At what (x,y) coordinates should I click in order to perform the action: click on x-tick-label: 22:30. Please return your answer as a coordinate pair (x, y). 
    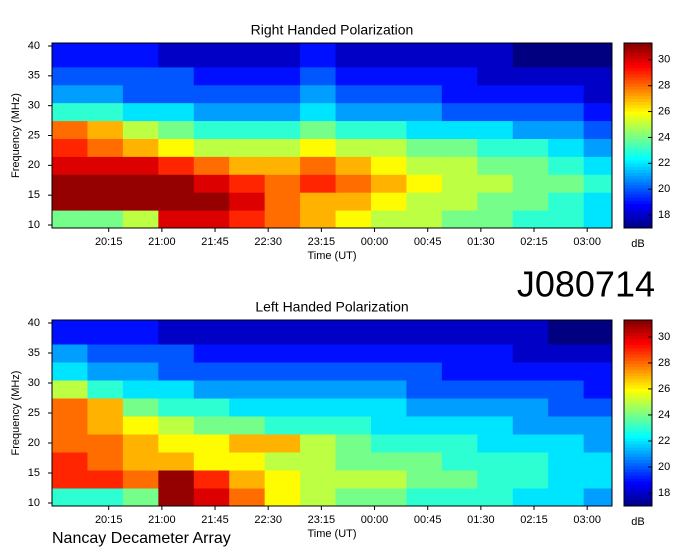
    Looking at the image, I should click on (268, 520).